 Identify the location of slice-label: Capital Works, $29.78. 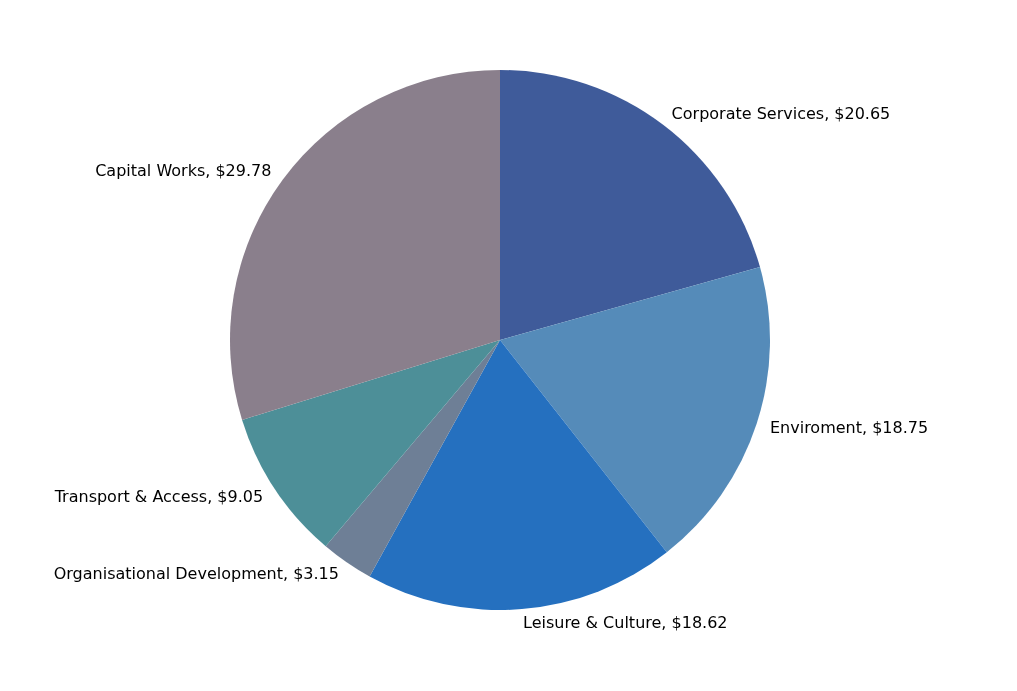
(183, 171).